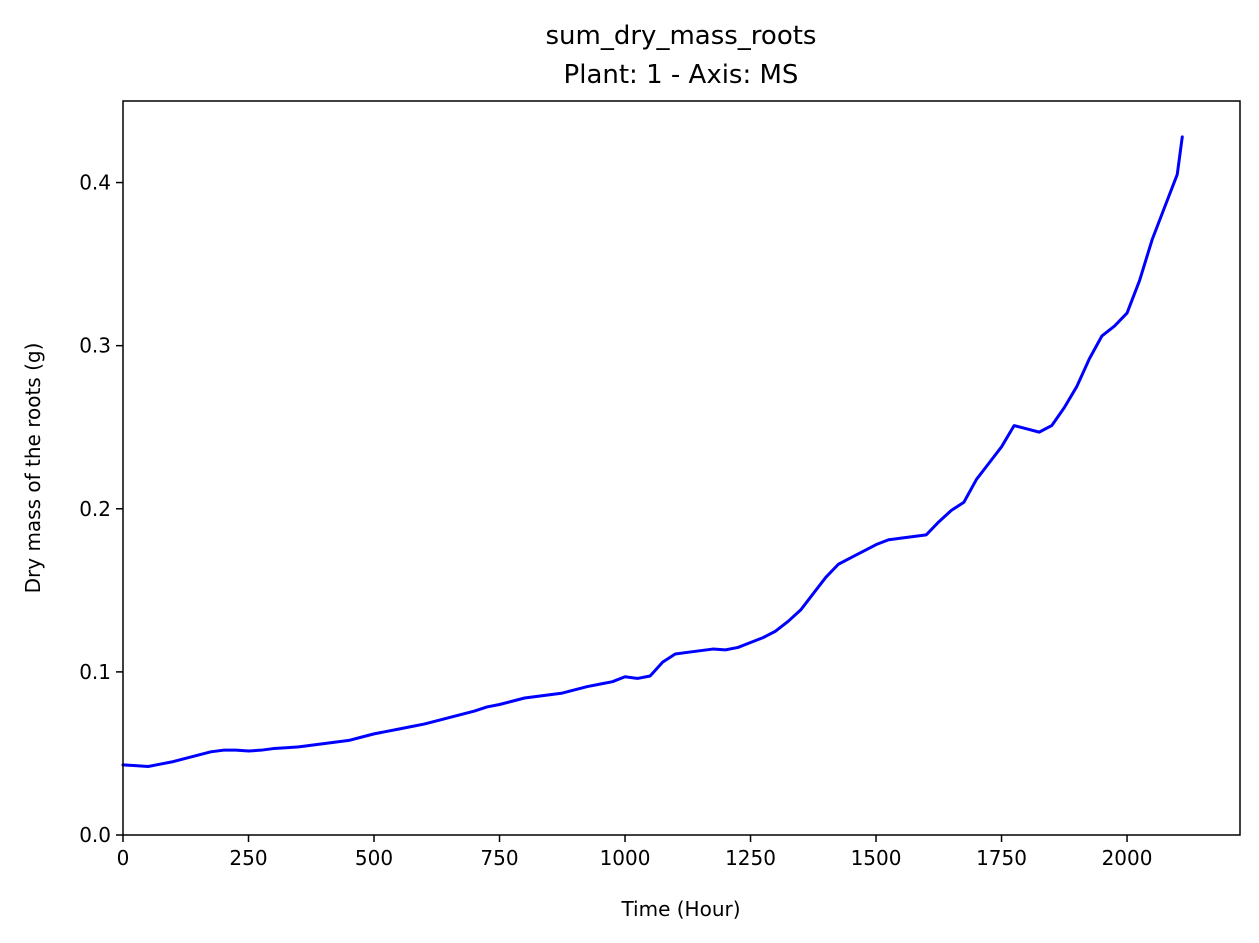  Describe the element at coordinates (750, 858) in the screenshot. I see `x-tick-label: 1250` at that location.